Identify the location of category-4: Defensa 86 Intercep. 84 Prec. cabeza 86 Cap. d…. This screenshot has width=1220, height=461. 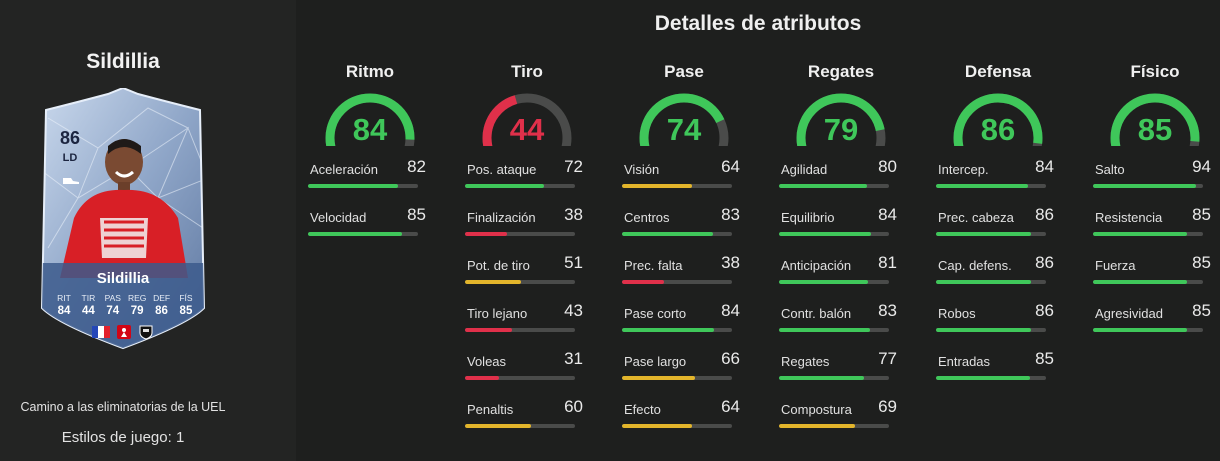
(998, 229).